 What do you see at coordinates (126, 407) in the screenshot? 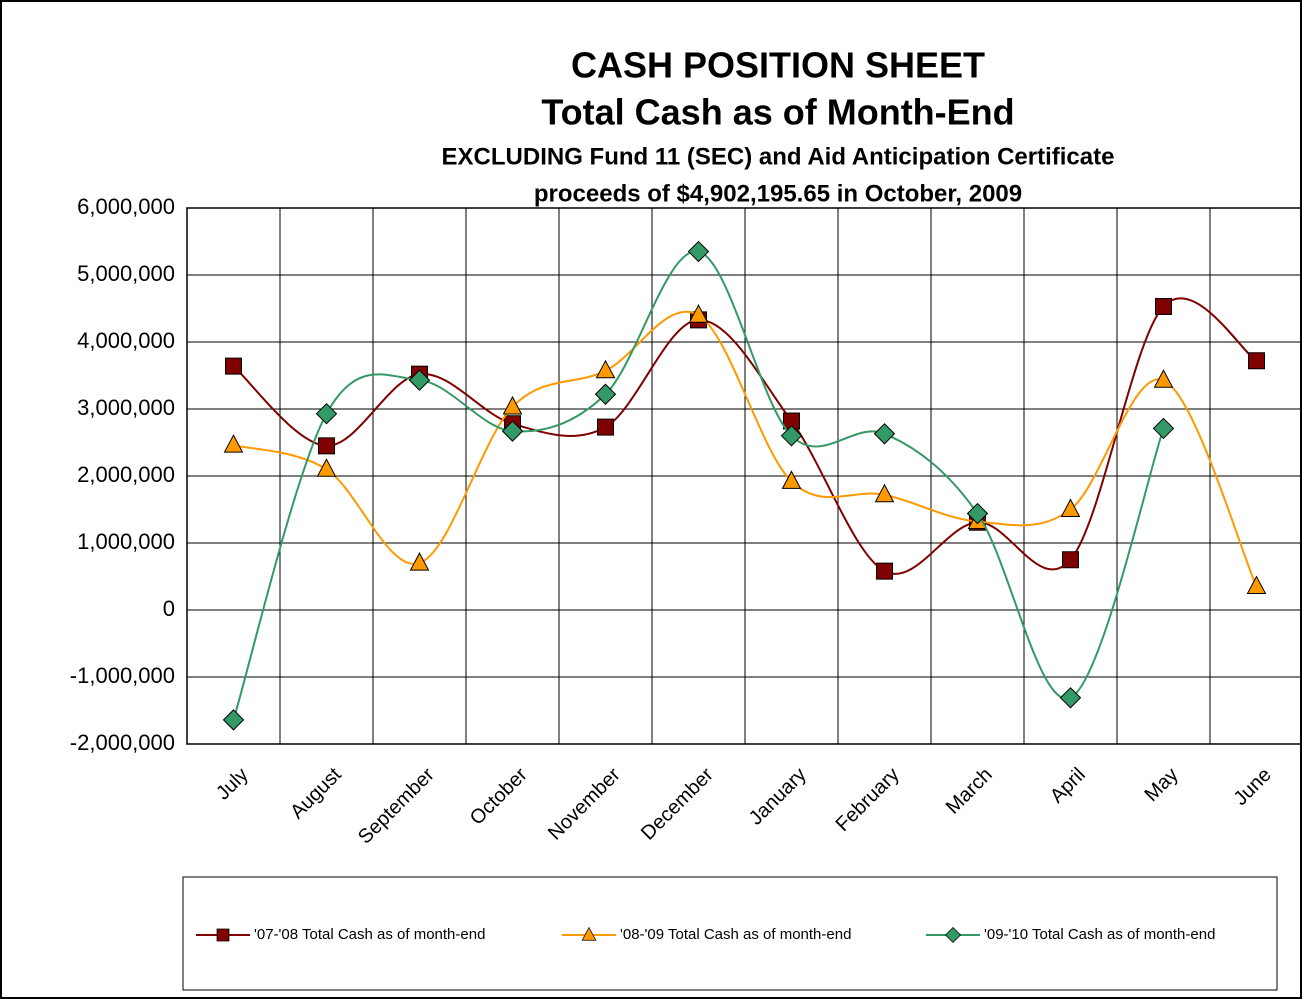
I see `y-tick-label: 3,000,000` at bounding box center [126, 407].